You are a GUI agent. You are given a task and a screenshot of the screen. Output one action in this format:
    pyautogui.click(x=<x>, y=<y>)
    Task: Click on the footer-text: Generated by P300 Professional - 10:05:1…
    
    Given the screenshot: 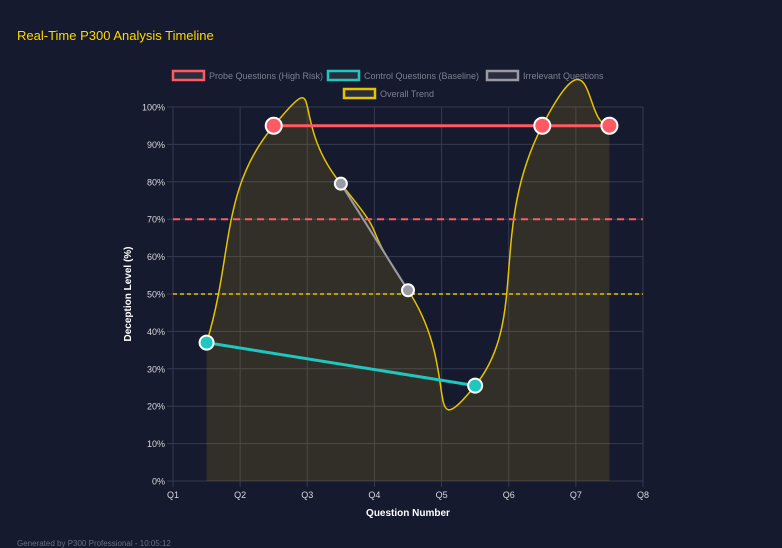 What is the action you would take?
    pyautogui.click(x=94, y=543)
    